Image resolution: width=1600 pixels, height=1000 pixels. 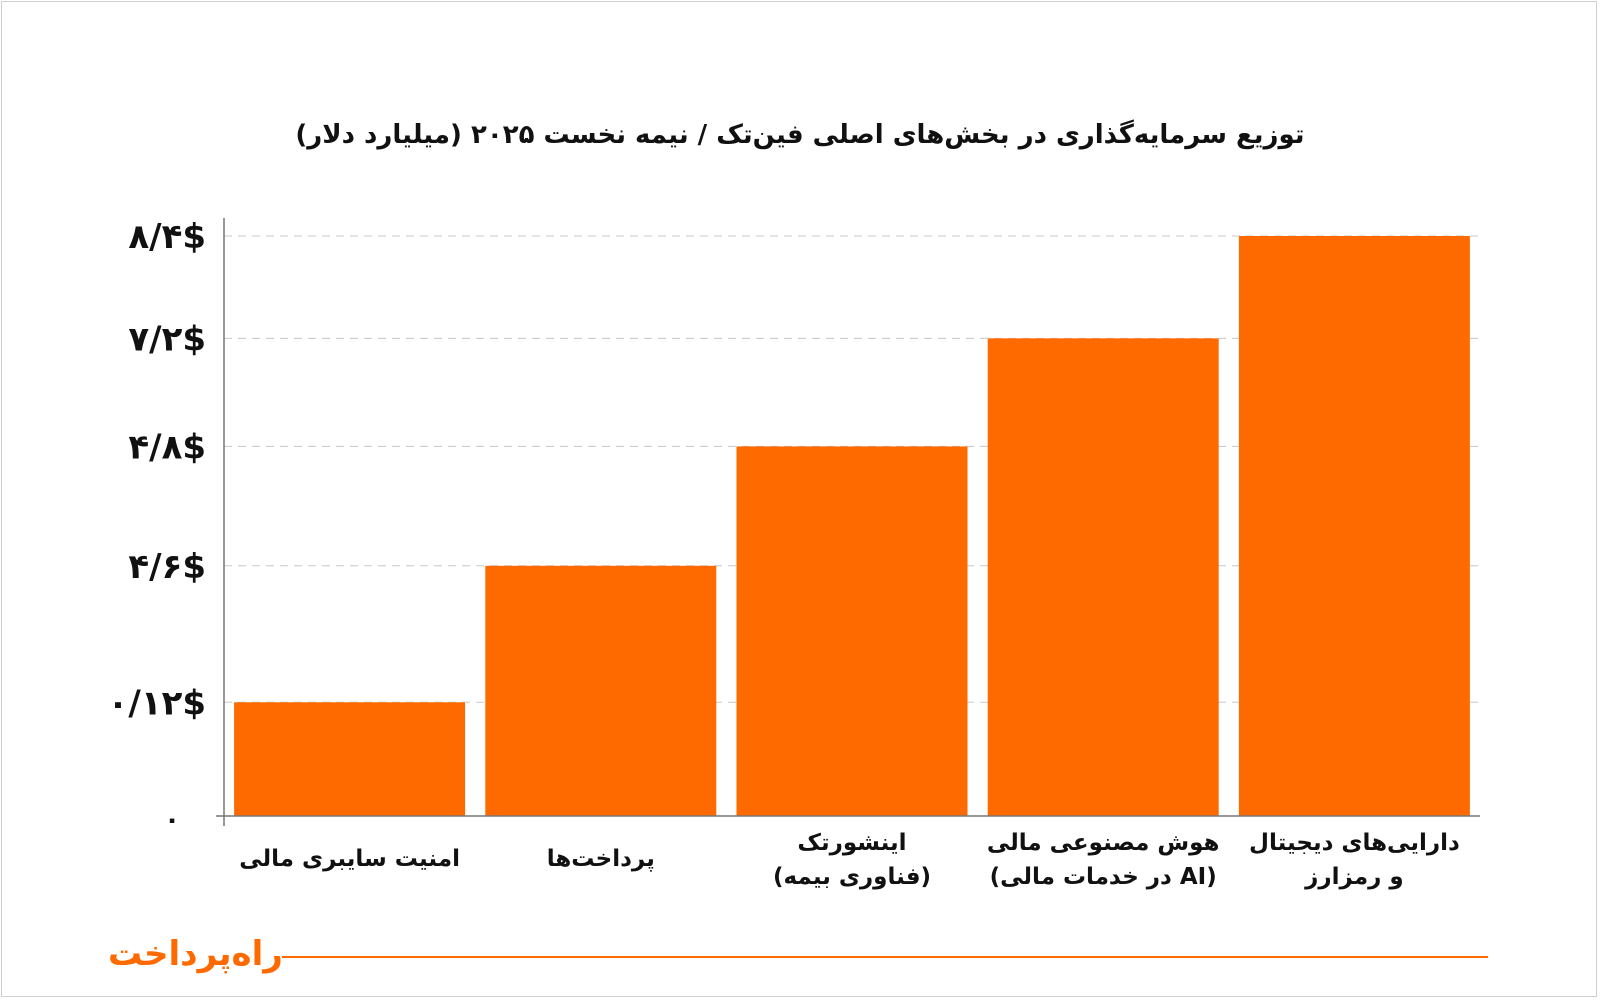 I want to click on y-tick-label: ۴/۶$, so click(x=167, y=567).